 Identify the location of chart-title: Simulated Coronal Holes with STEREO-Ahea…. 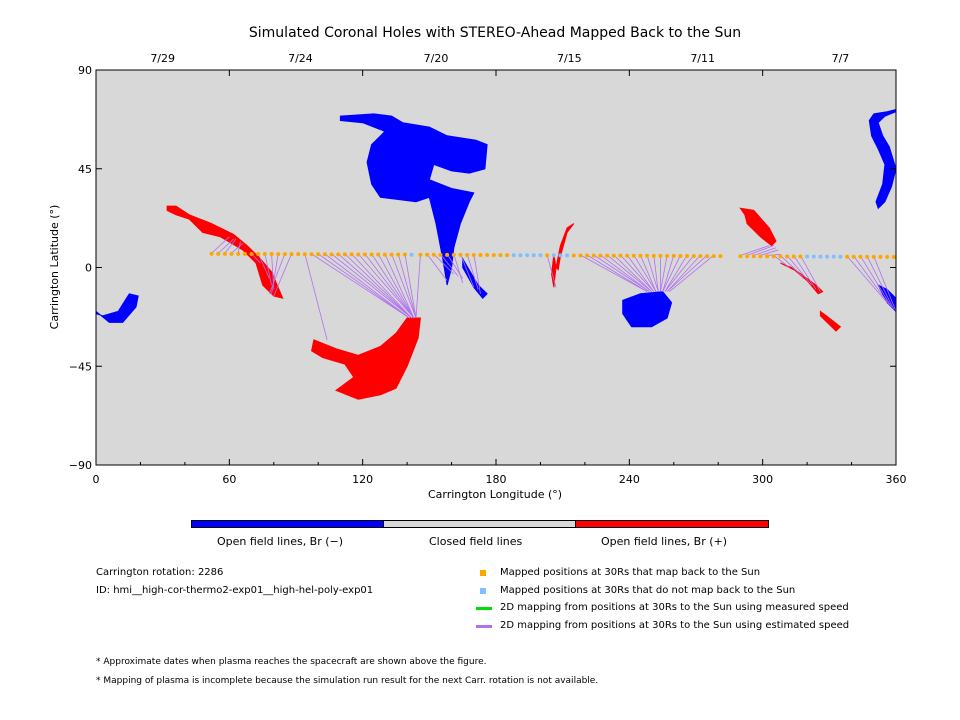
(495, 33).